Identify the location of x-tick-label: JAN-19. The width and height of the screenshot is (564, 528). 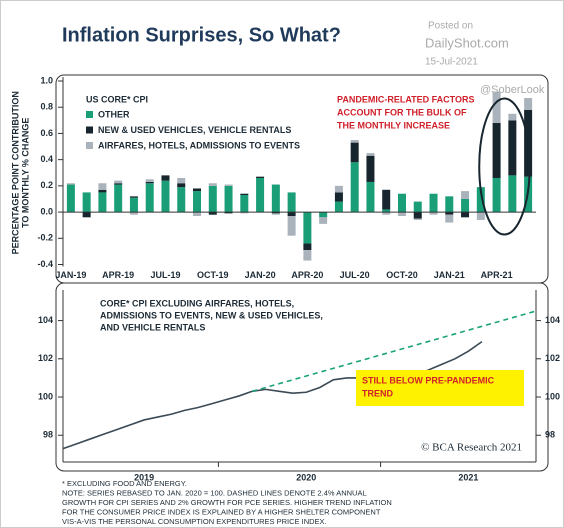
(70, 275).